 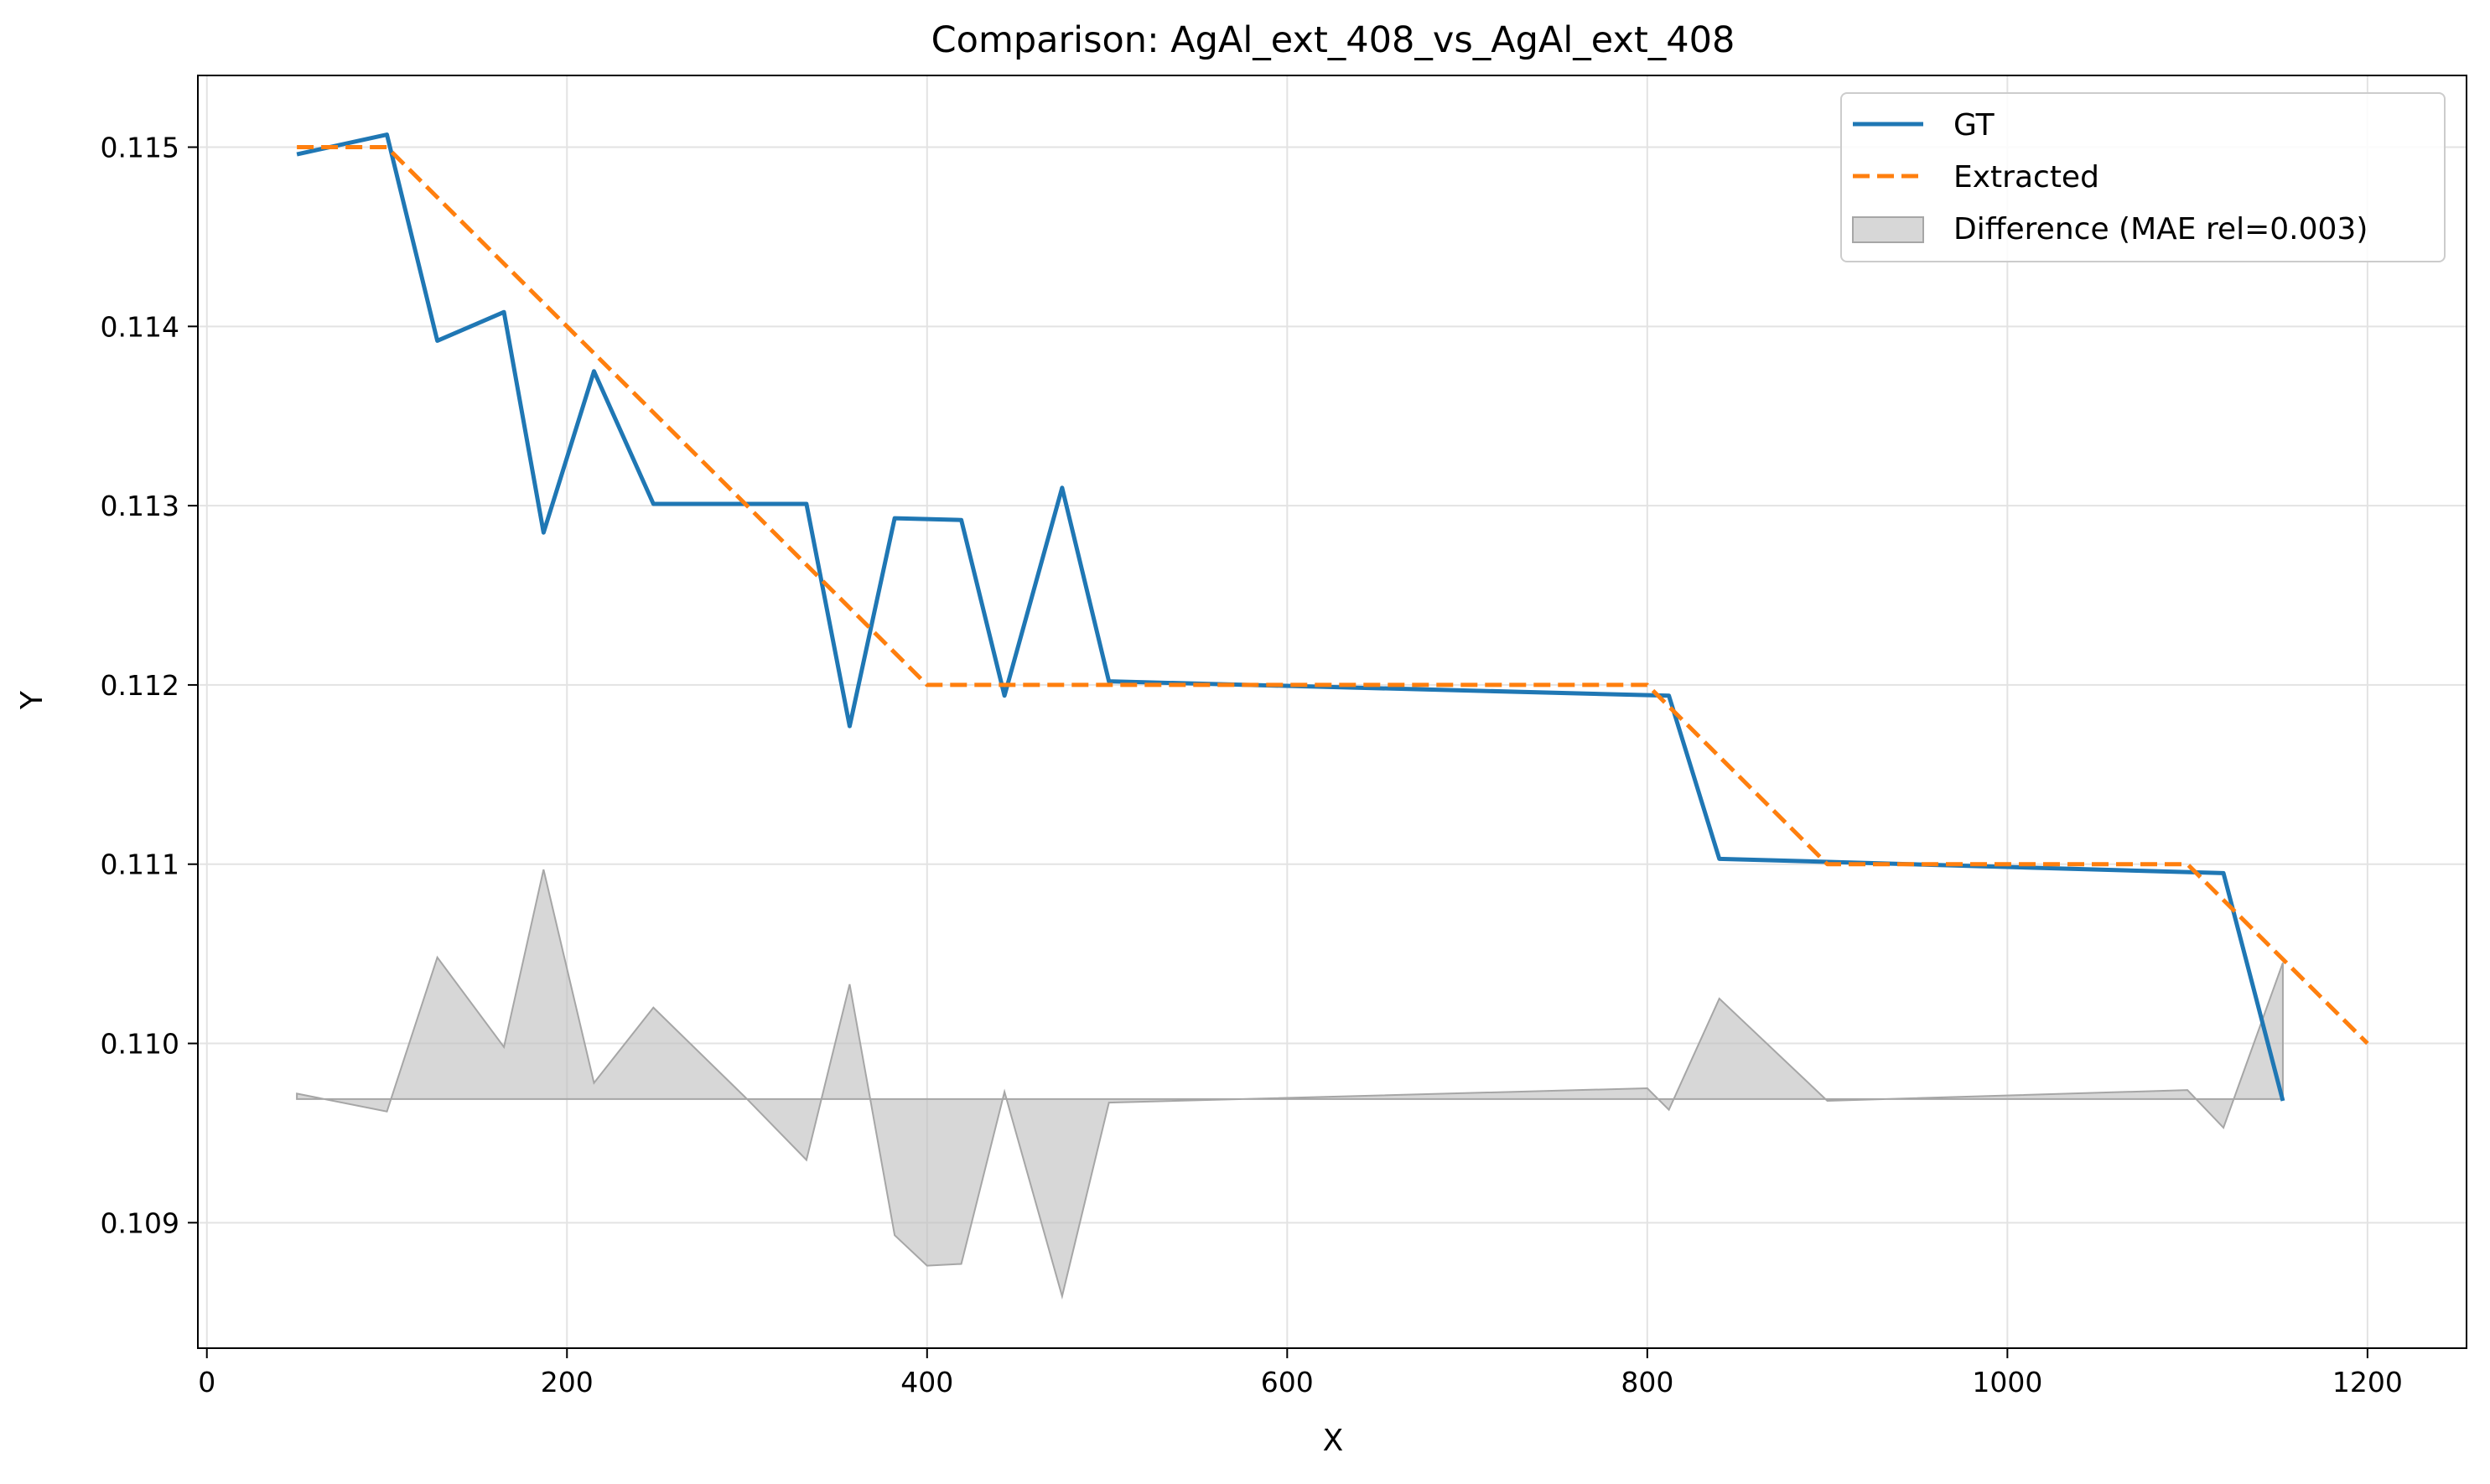 What do you see at coordinates (140, 685) in the screenshot?
I see `y-tick-label: 0.112` at bounding box center [140, 685].